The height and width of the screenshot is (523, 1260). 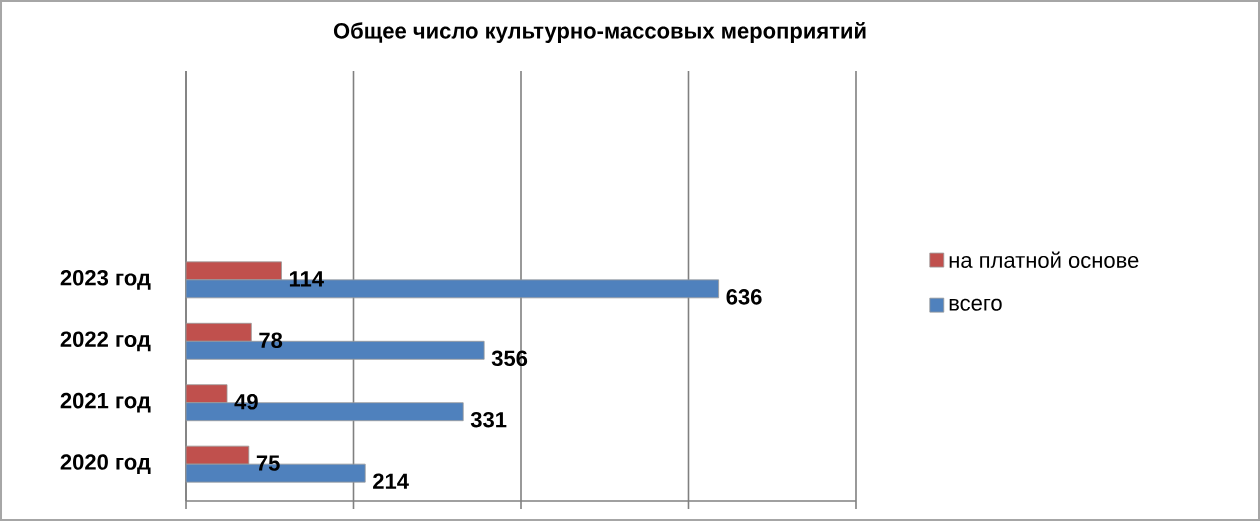 I want to click on data-label: 114, so click(x=306, y=279).